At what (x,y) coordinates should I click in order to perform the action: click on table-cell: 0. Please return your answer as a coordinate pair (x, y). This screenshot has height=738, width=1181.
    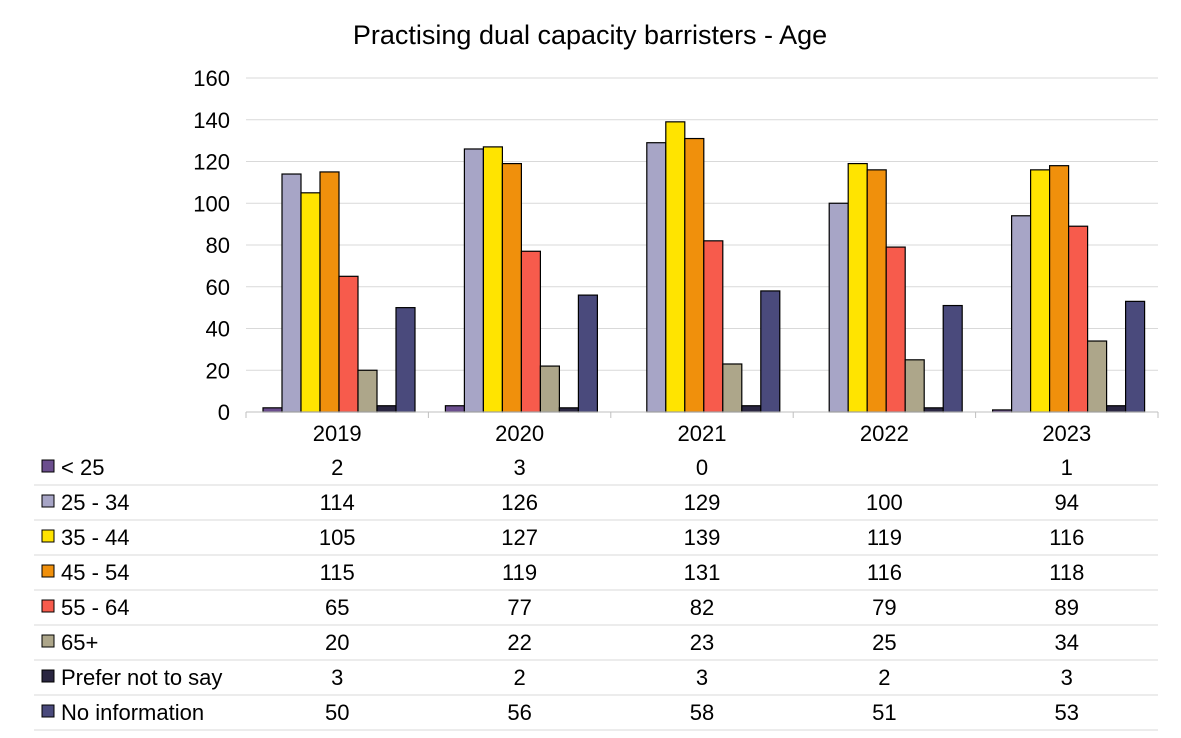
    Looking at the image, I should click on (702, 467).